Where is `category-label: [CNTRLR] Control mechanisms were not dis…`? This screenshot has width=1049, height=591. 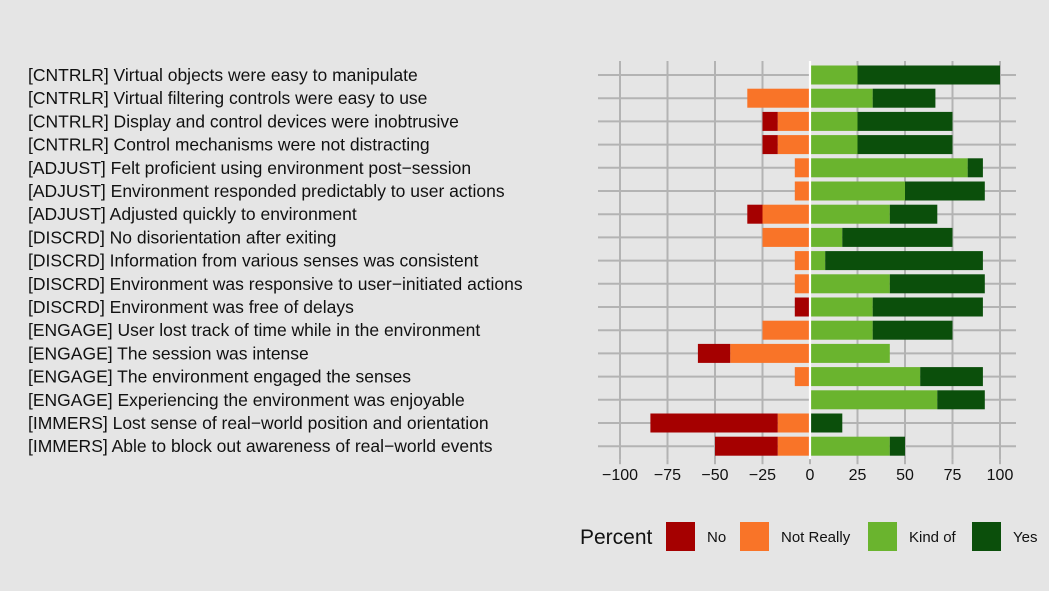
category-label: [CNTRLR] Control mechanisms were not dis… is located at coordinates (229, 145).